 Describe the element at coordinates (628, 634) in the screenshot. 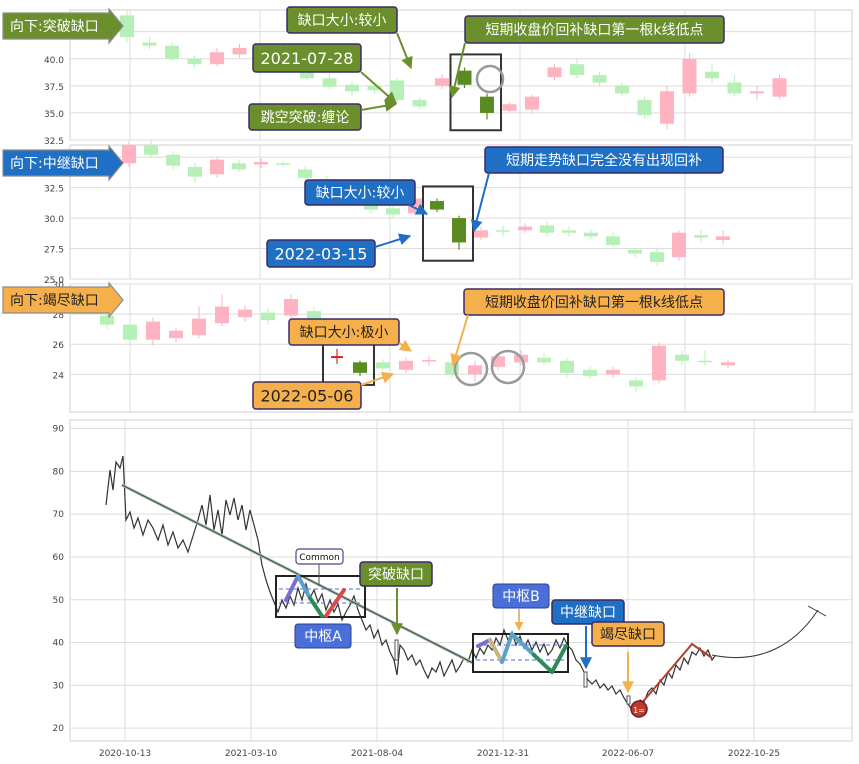

I see `exhaustion-label: 竭尽缺口` at that location.